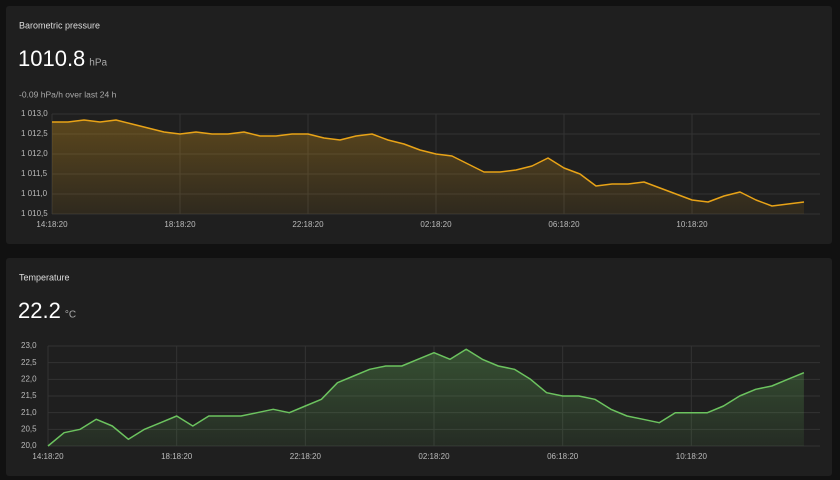  I want to click on y-tick-label: 1 010,5, so click(34, 213).